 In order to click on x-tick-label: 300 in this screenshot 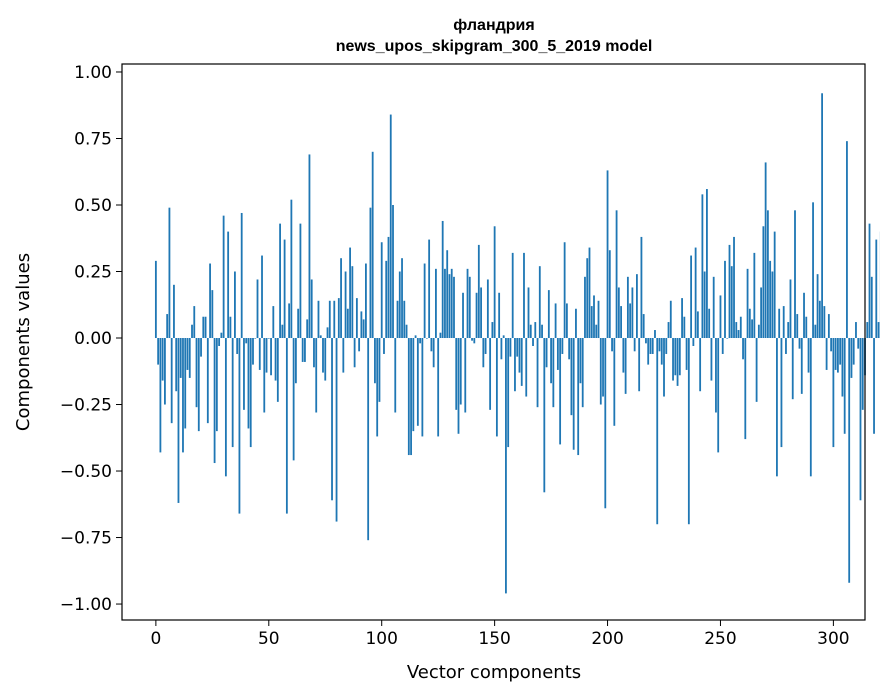, I will do `click(833, 639)`.